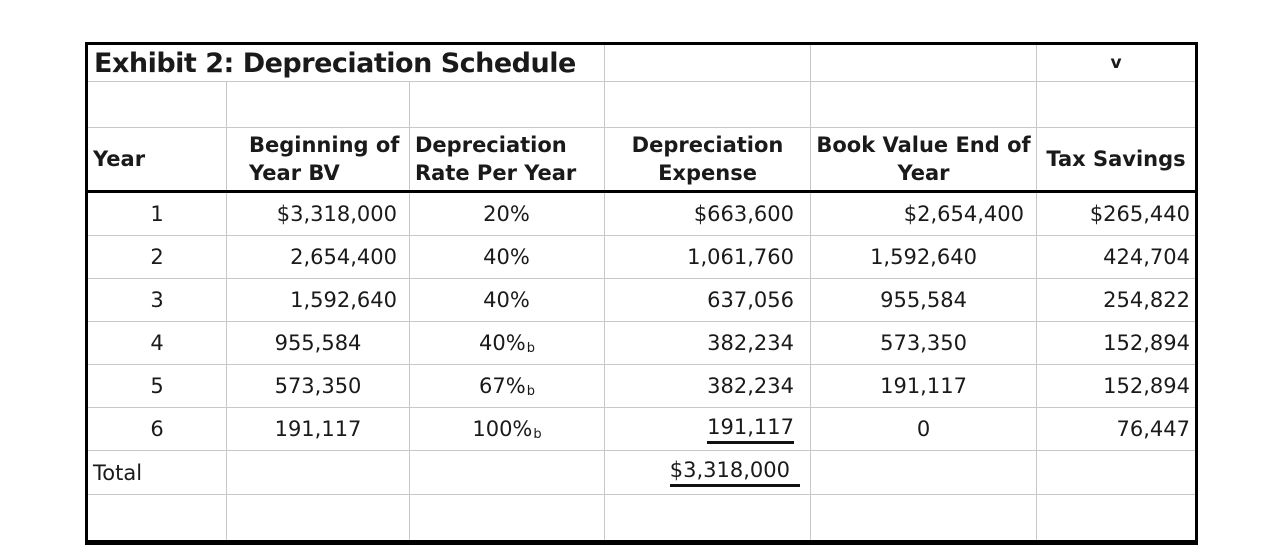 The height and width of the screenshot is (553, 1278). Describe the element at coordinates (1117, 160) in the screenshot. I see `header-tax-savings: Tax Savings` at that location.